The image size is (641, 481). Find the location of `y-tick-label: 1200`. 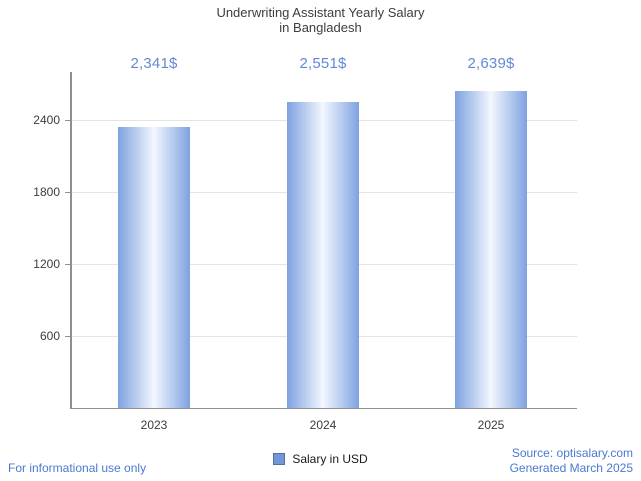

y-tick-label: 1200 is located at coordinates (46, 264).